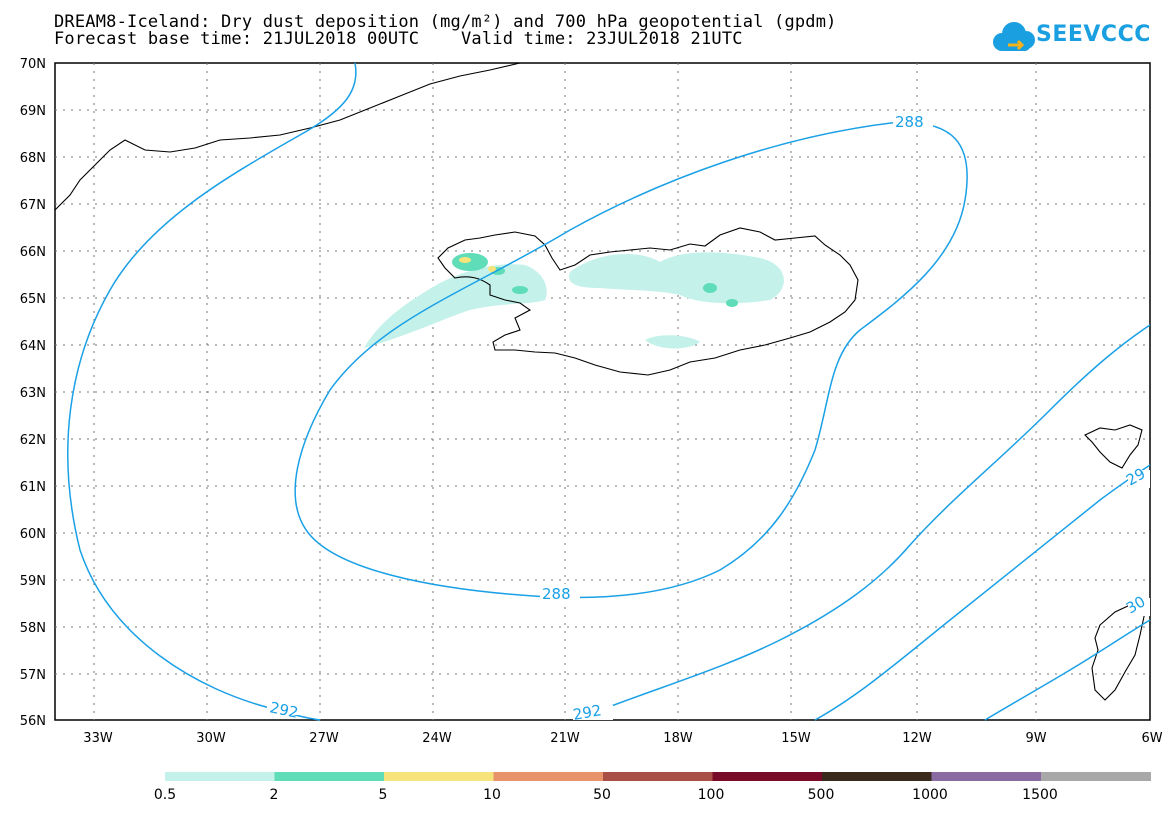  What do you see at coordinates (821, 795) in the screenshot?
I see `legend-label: 500` at bounding box center [821, 795].